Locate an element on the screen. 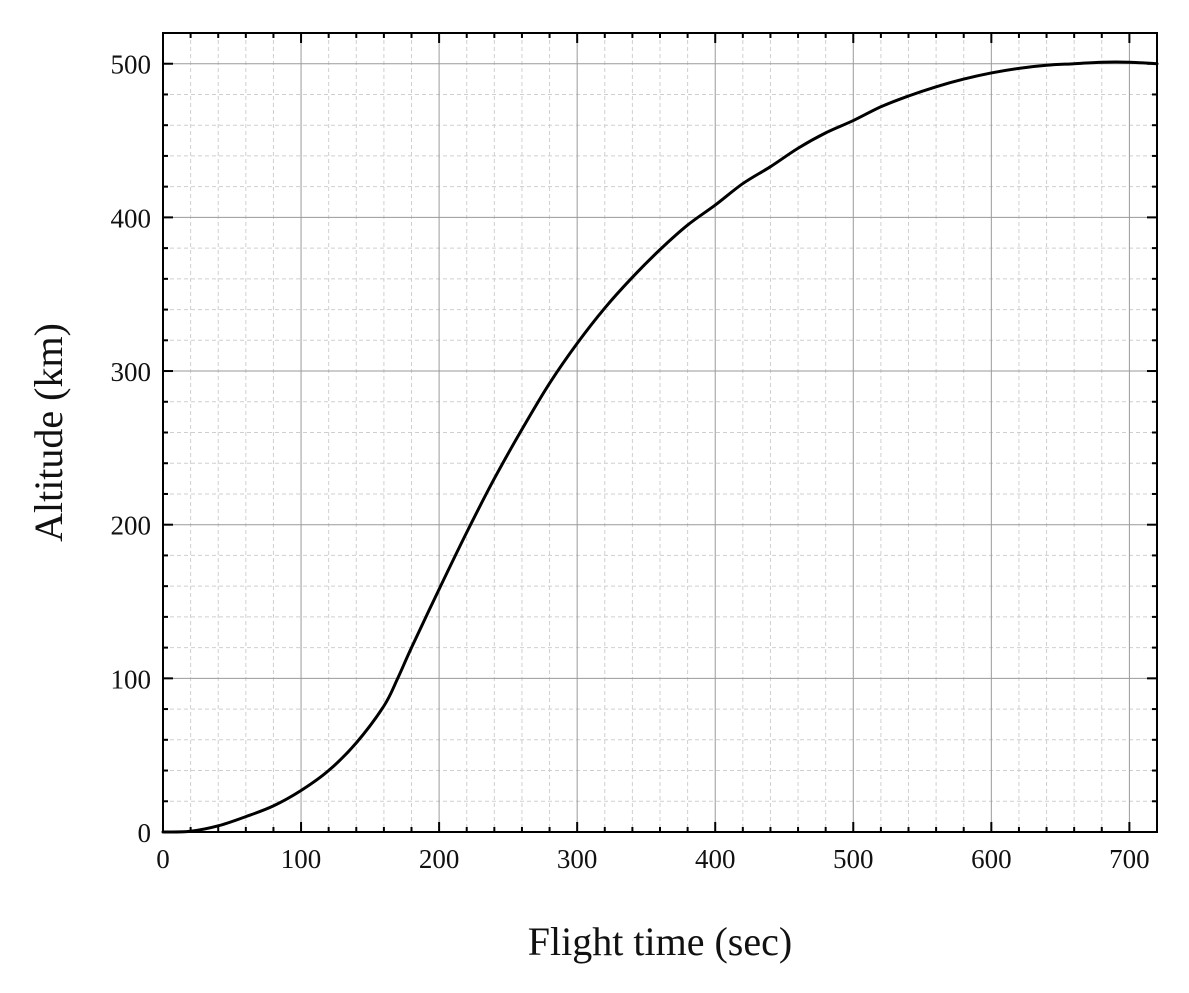  y-tick-label: 100 is located at coordinates (131, 679).